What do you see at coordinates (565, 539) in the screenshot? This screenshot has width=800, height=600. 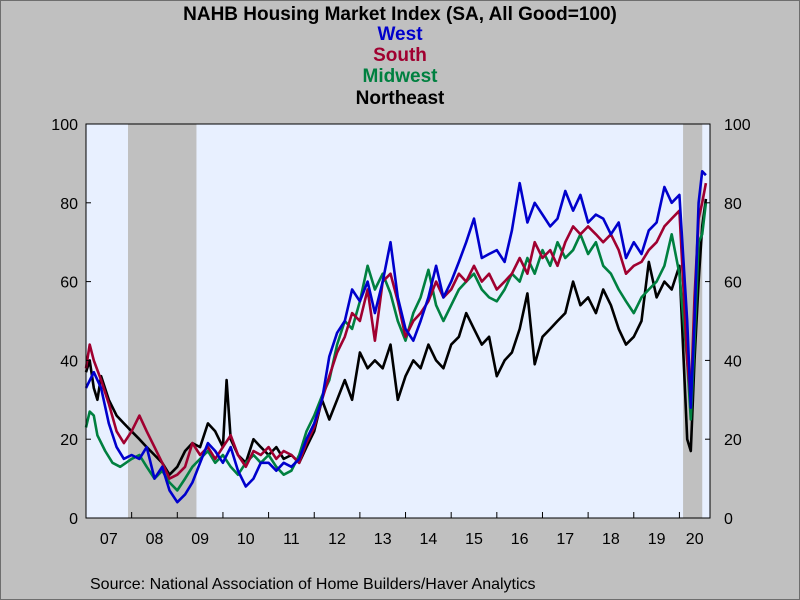 I see `x-tick-label: 17` at bounding box center [565, 539].